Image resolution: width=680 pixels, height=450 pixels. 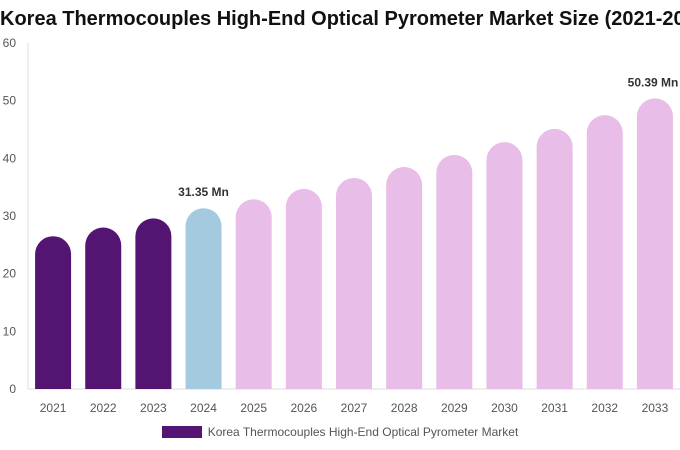 I want to click on x-tick-label: 2027, so click(x=354, y=408).